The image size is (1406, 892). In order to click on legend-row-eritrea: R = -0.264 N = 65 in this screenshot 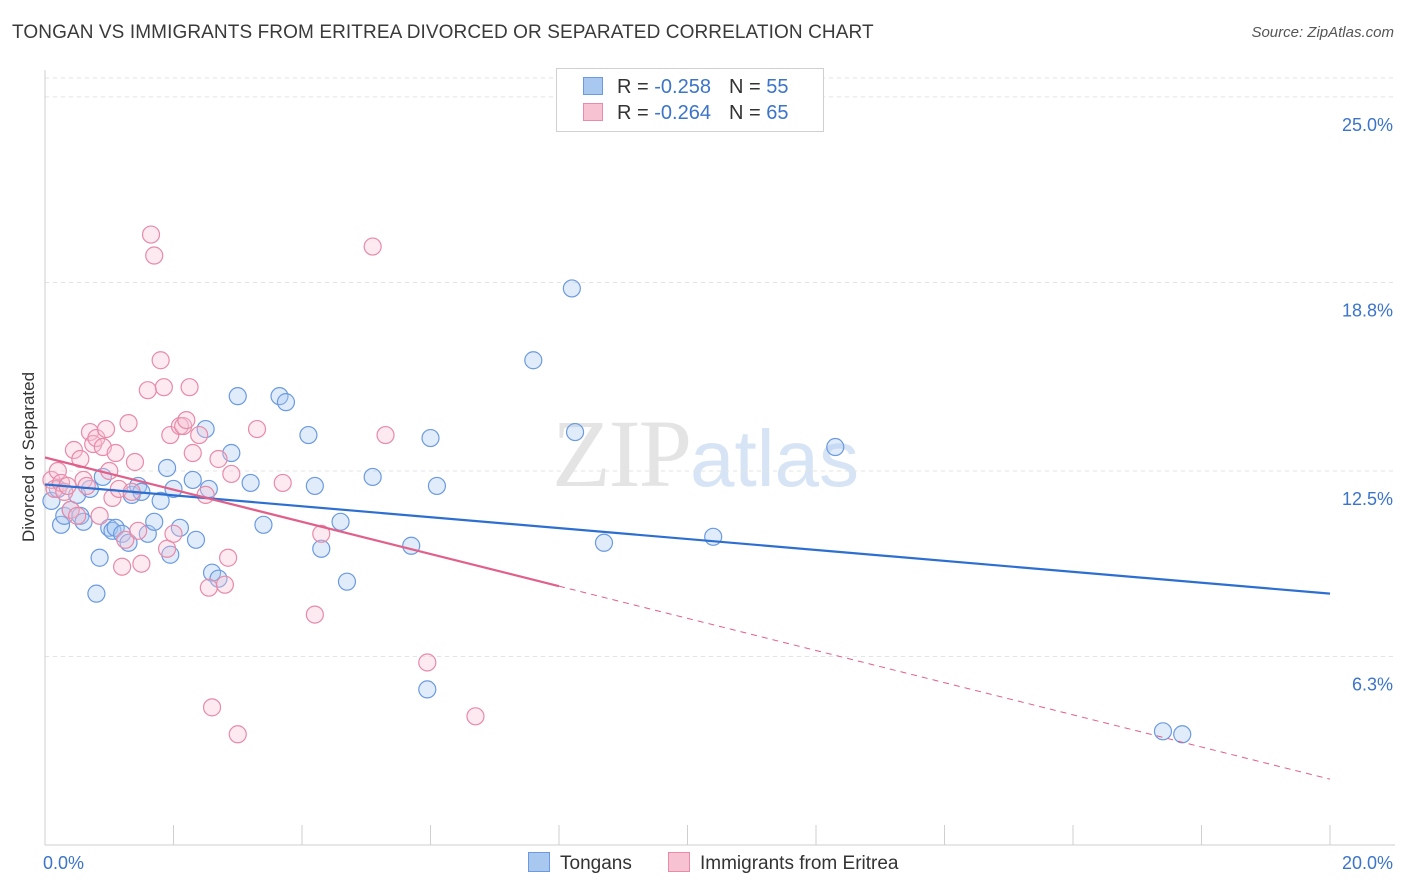, I will do `click(685, 115)`.